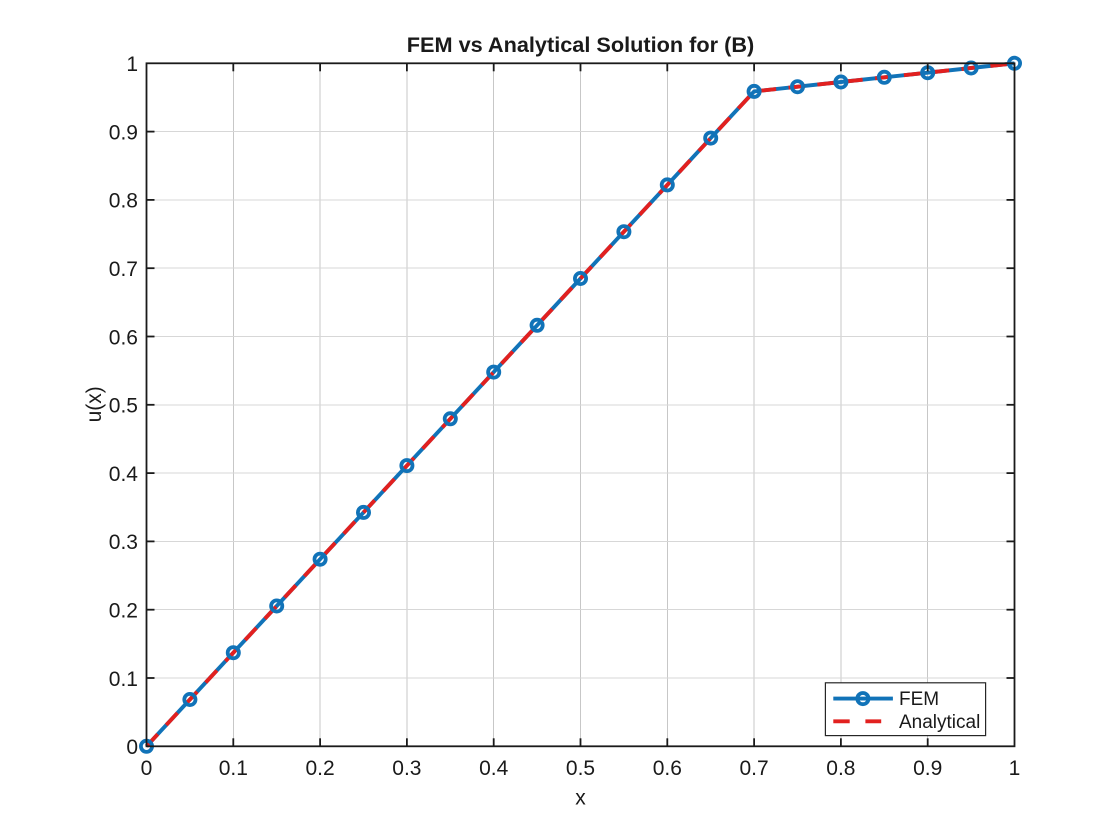  Describe the element at coordinates (939, 722) in the screenshot. I see `svg-text: Analytical` at that location.